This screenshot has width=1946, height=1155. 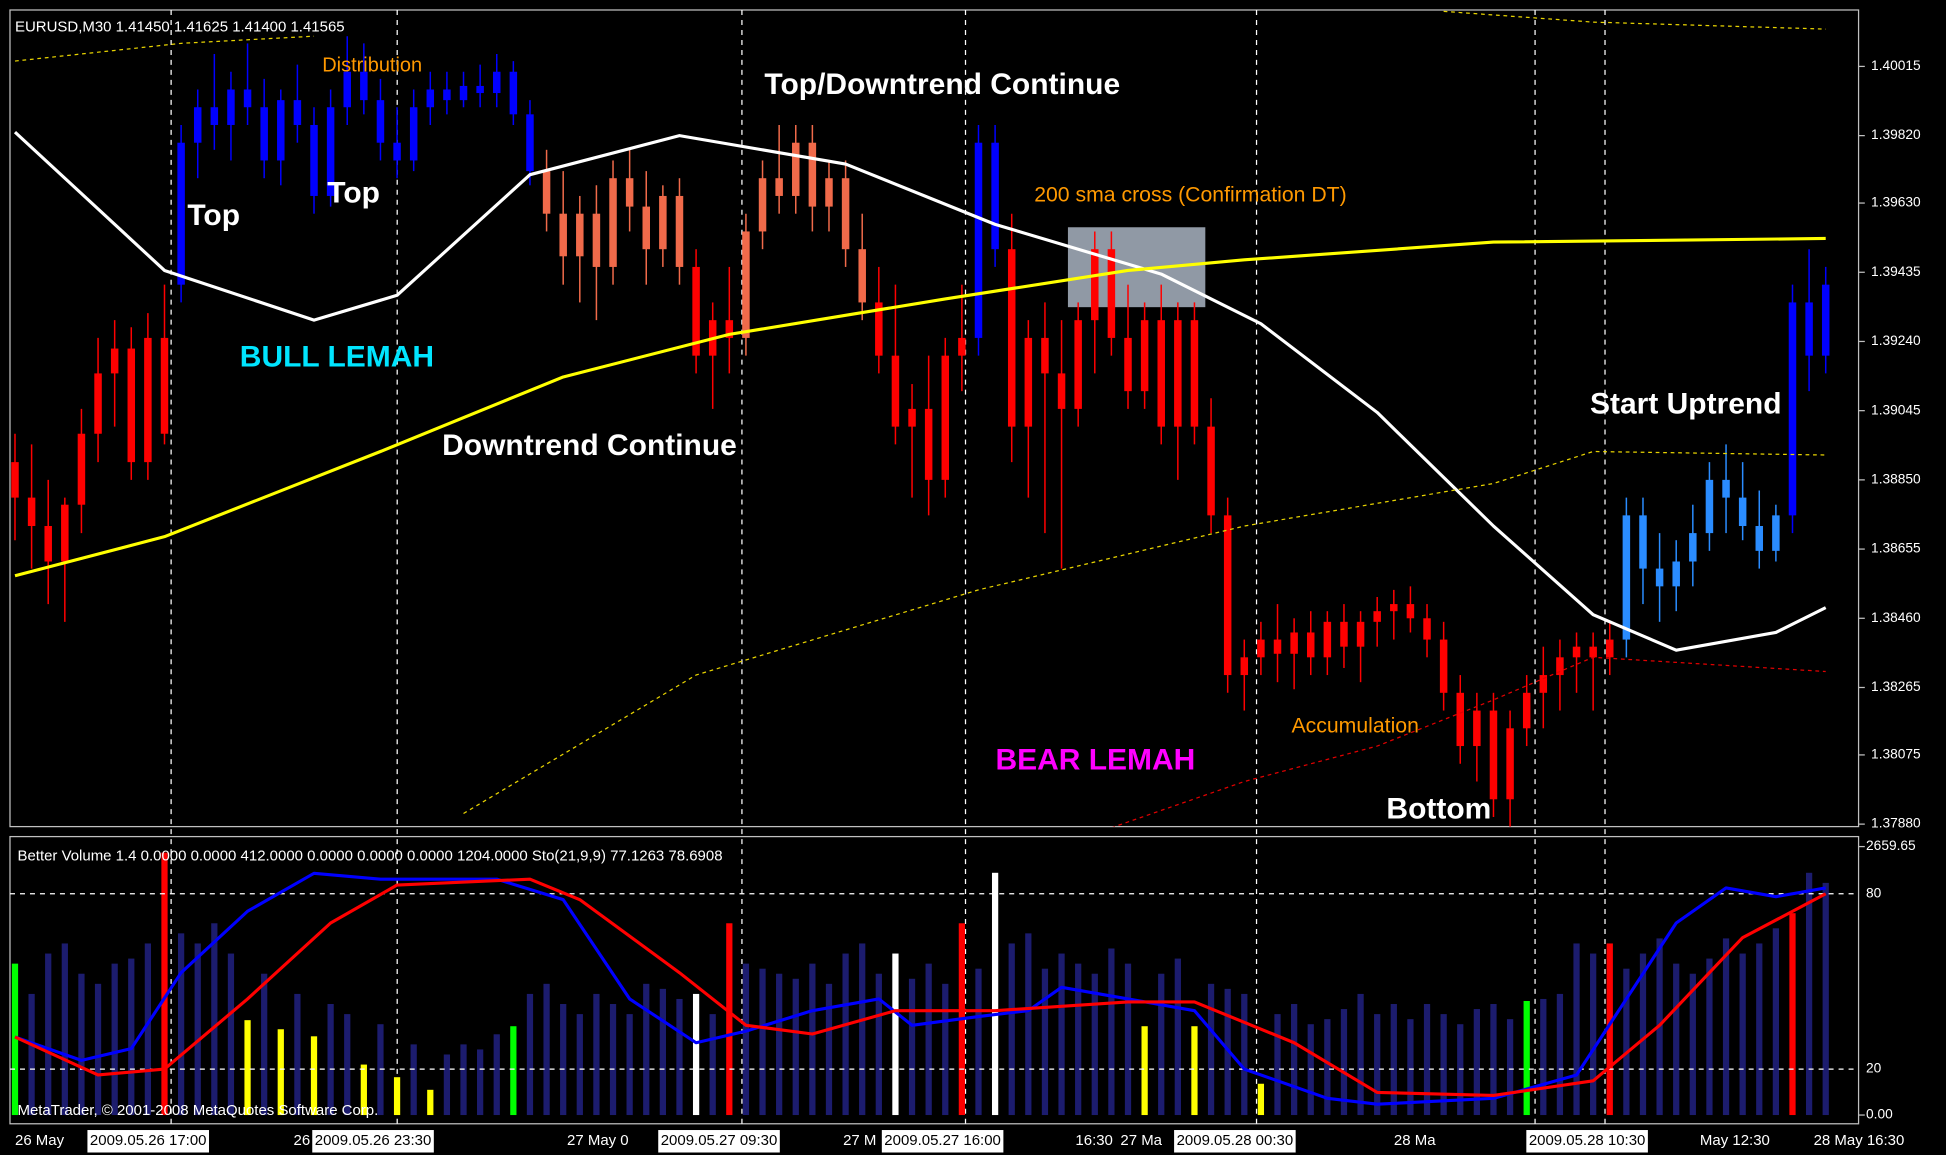 I want to click on annotation: Top/Downtrend Continue, so click(x=942, y=84).